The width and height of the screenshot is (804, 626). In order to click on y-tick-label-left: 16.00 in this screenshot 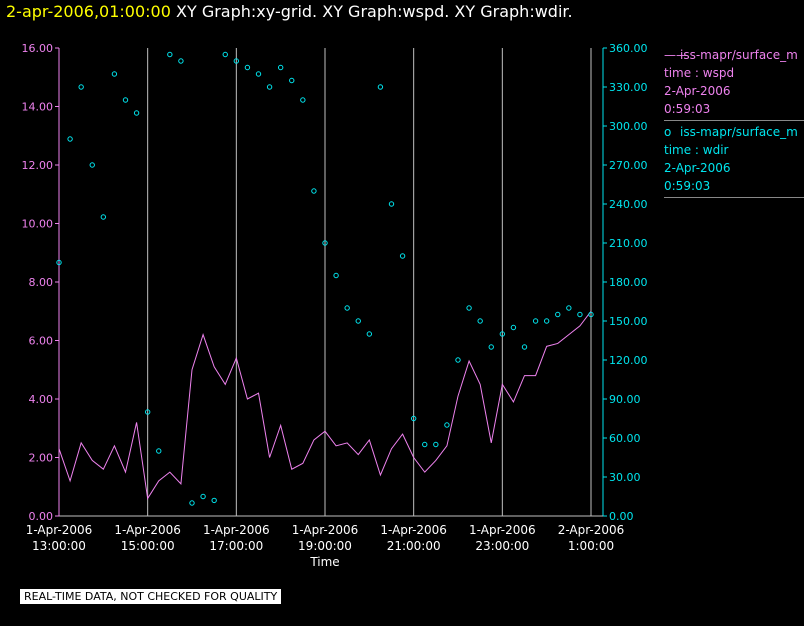, I will do `click(38, 48)`.